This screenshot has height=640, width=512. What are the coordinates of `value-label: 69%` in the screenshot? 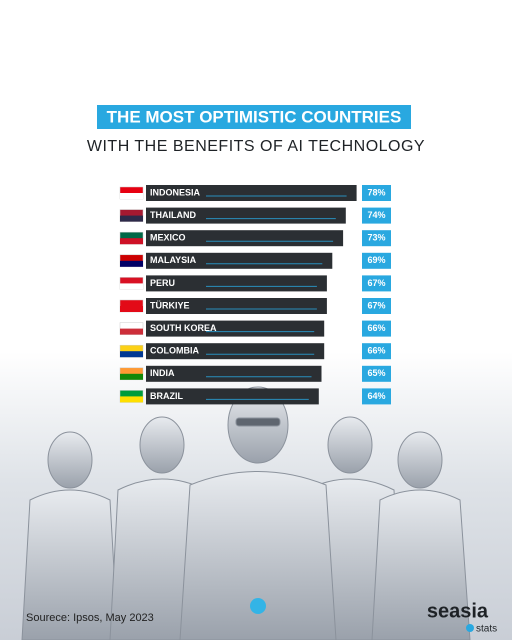 It's located at (376, 260).